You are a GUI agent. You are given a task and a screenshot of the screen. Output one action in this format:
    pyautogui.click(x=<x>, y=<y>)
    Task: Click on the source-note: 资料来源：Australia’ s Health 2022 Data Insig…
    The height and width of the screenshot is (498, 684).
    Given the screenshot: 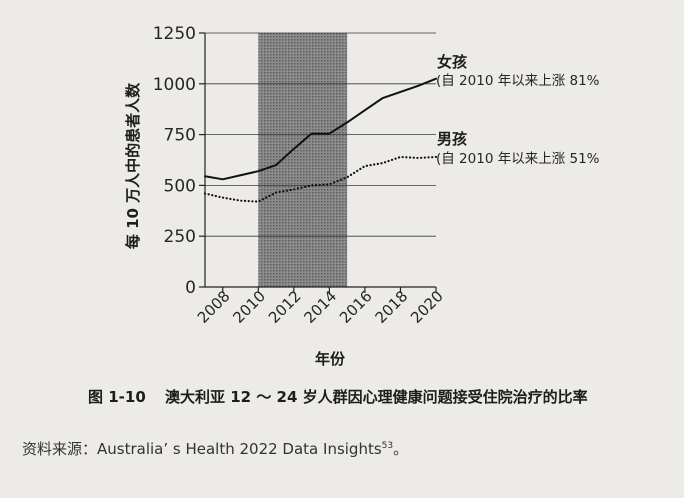 What is the action you would take?
    pyautogui.click(x=215, y=448)
    